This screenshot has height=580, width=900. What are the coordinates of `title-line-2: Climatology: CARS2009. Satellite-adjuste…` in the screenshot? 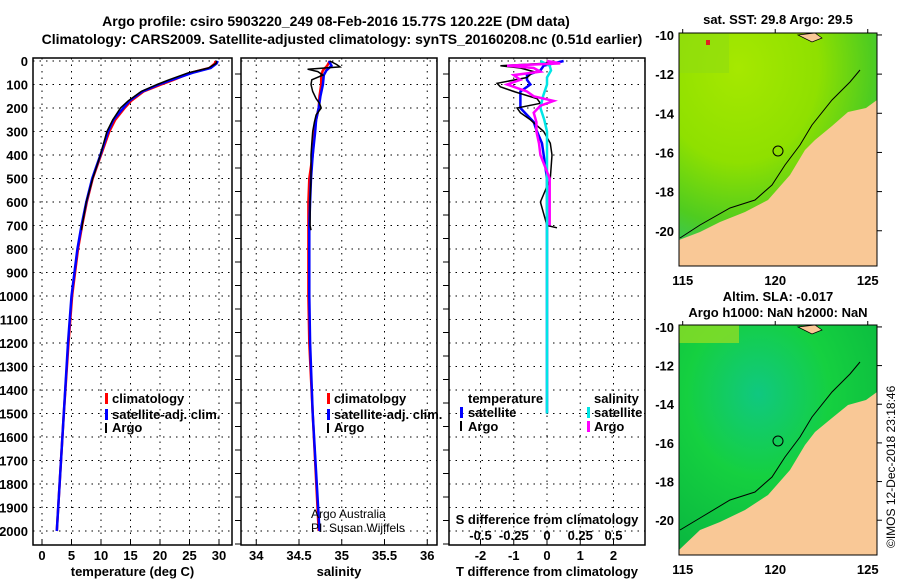 It's located at (342, 39).